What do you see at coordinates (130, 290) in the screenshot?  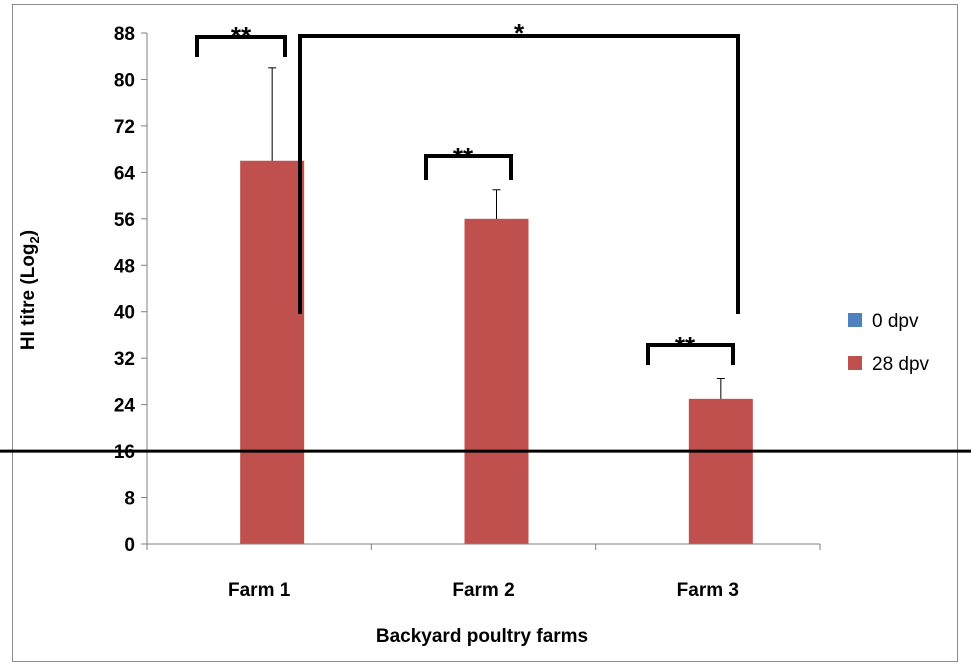 I see `y-axis-ticks: 0816243240485664728088` at bounding box center [130, 290].